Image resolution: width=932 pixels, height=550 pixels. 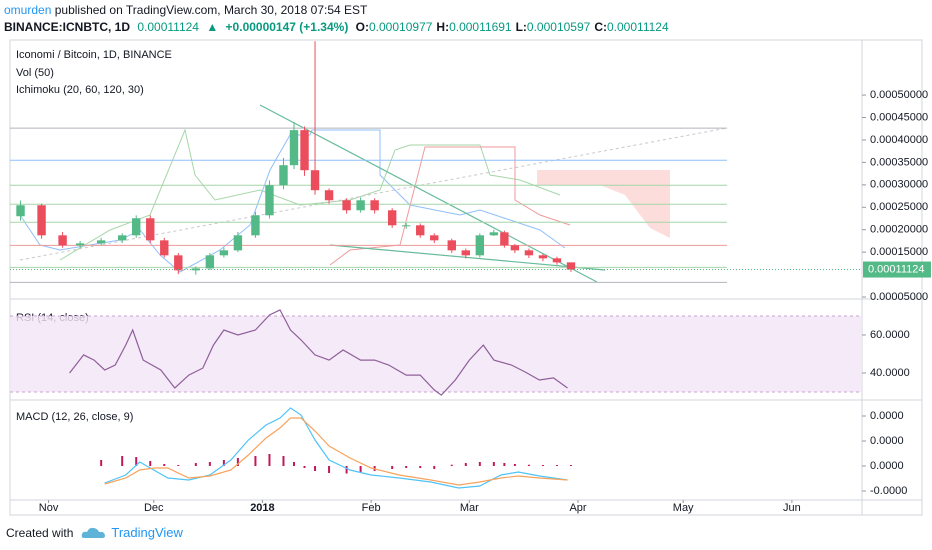 I want to click on y-tick-label: 0.00020000, so click(x=899, y=230).